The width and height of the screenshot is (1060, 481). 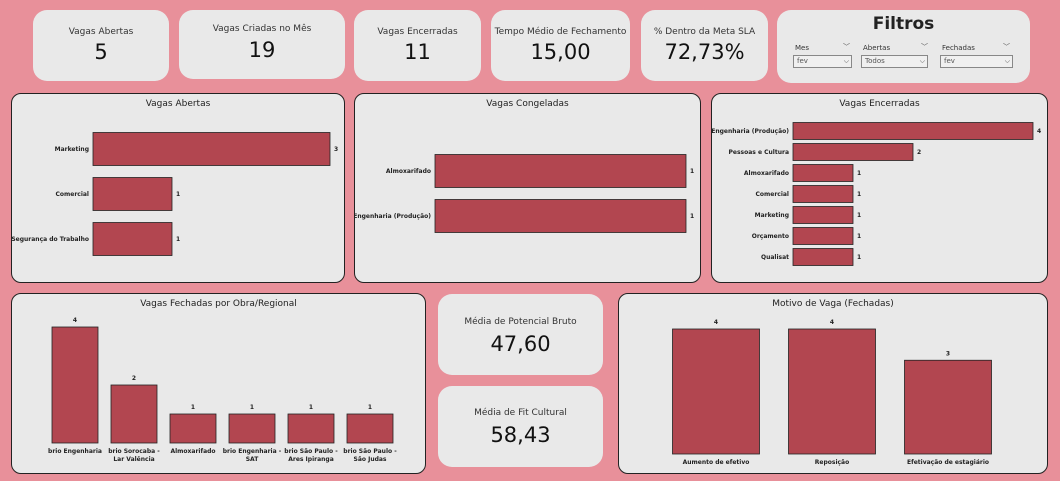 I want to click on category-label: brio Engenharia -SAT, so click(x=252, y=455).